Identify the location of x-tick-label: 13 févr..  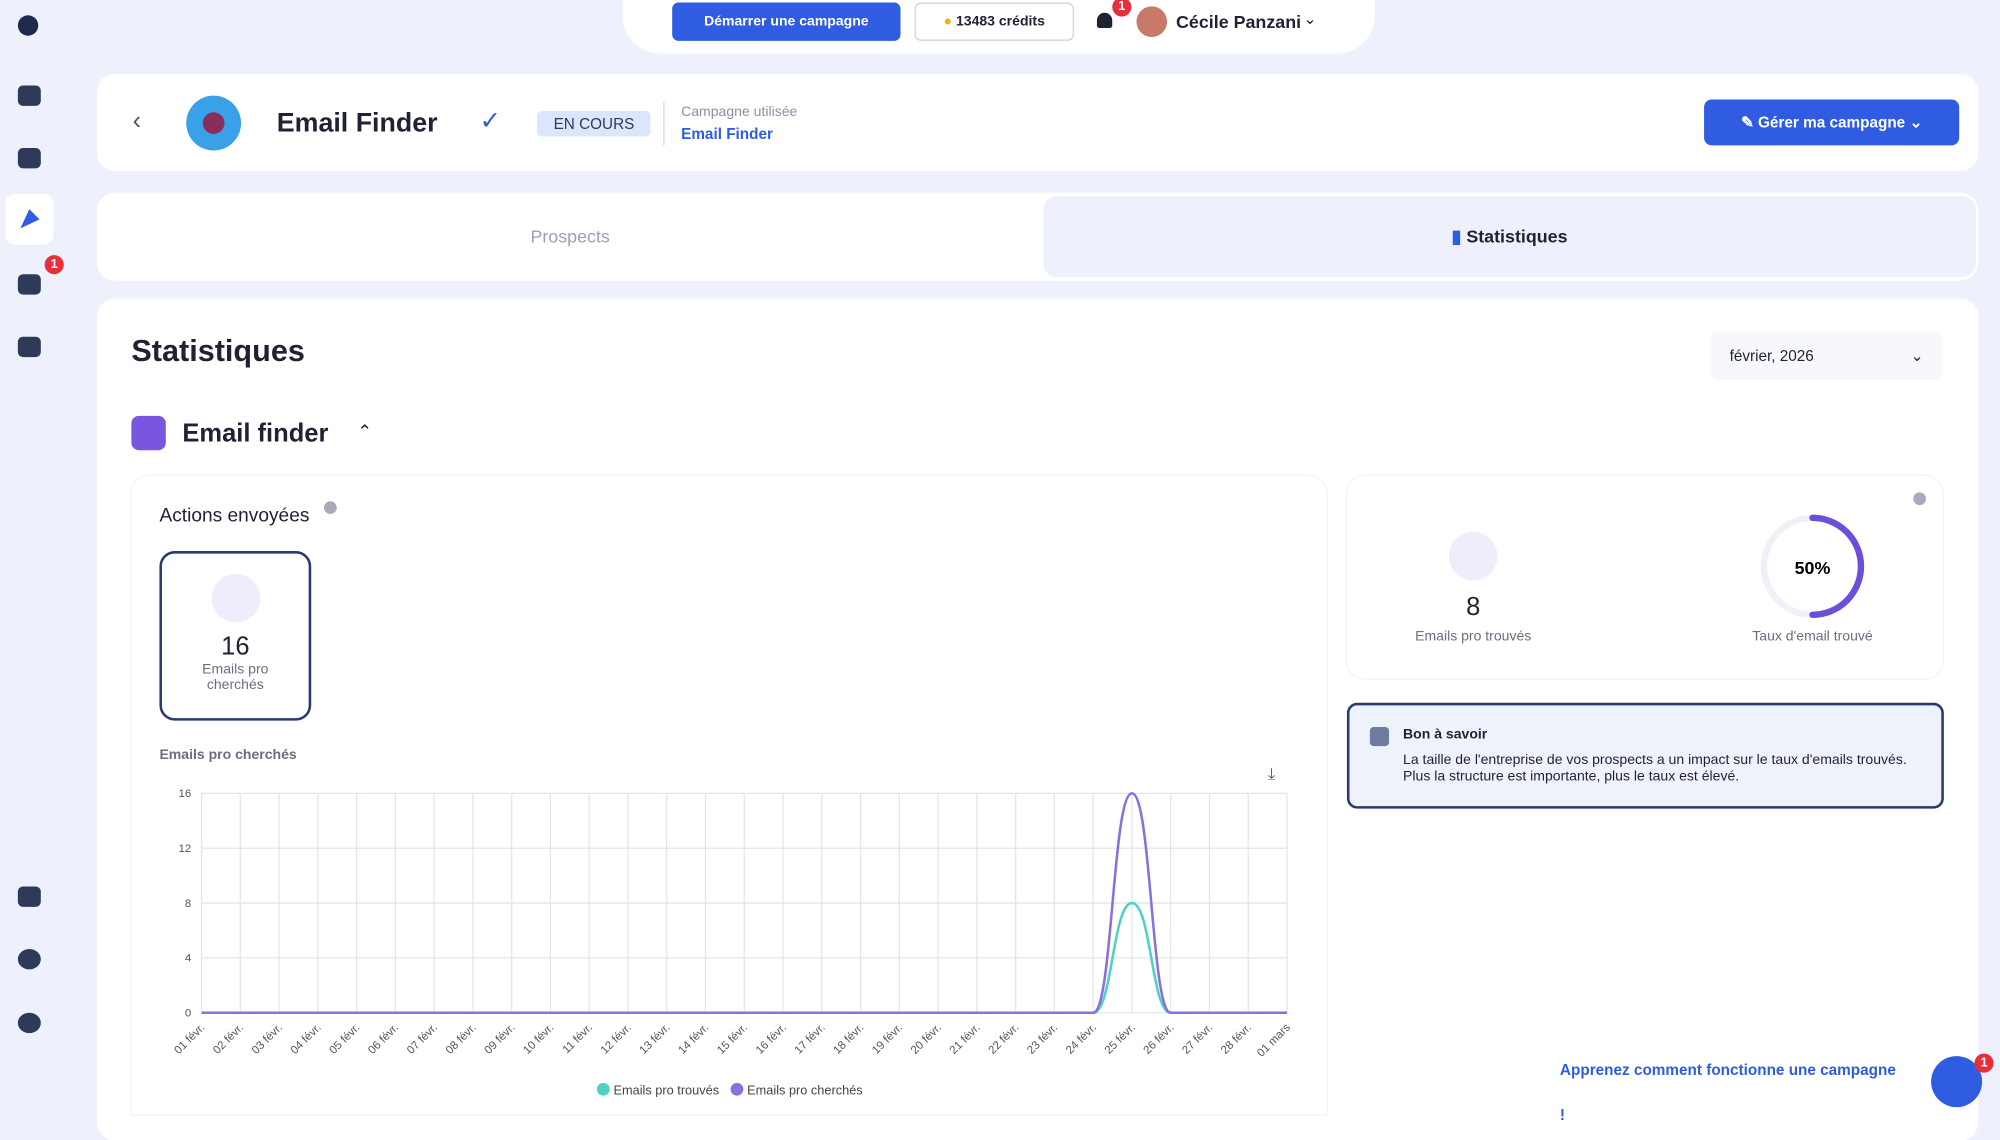
(655, 1039).